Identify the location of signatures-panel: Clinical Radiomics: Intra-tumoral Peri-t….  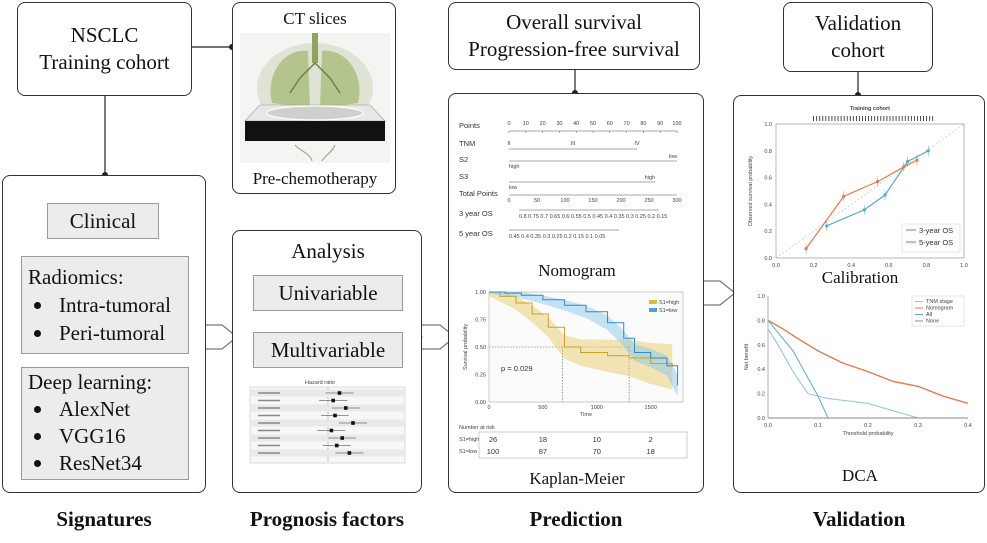
(104, 334).